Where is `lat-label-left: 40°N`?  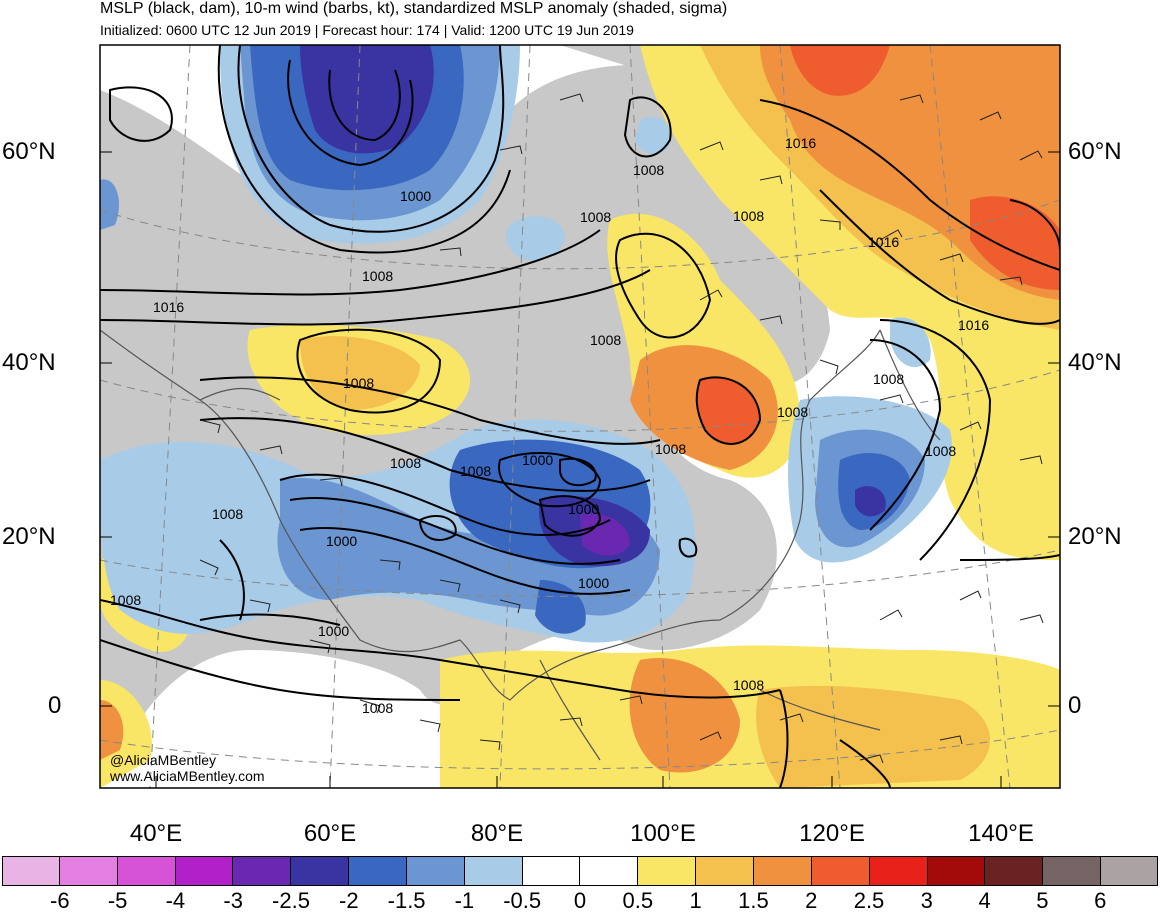
lat-label-left: 40°N is located at coordinates (29, 362).